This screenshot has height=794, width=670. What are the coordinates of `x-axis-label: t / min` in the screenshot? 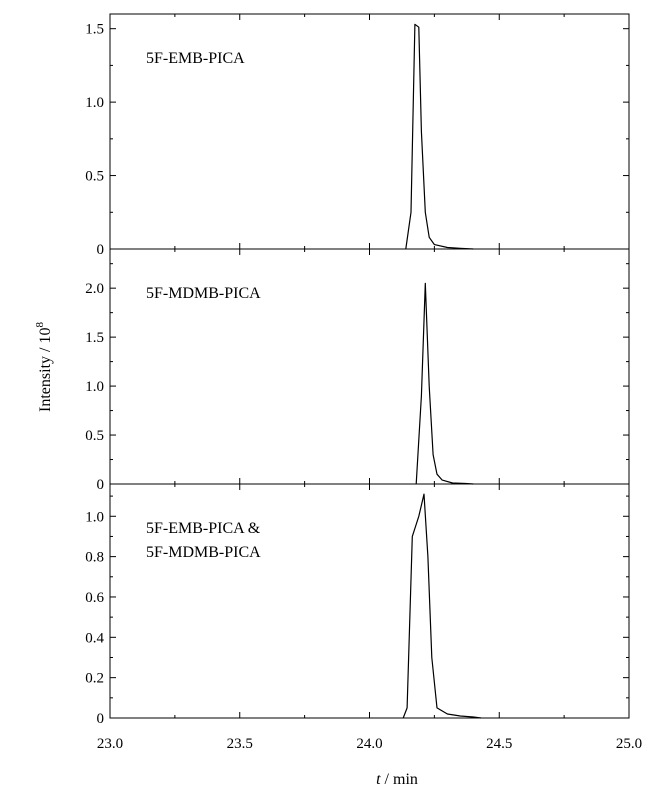 It's located at (397, 779).